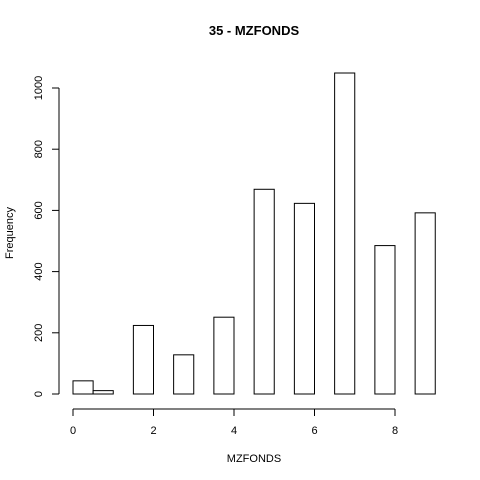  I want to click on x-tick-label: 0, so click(73, 431).